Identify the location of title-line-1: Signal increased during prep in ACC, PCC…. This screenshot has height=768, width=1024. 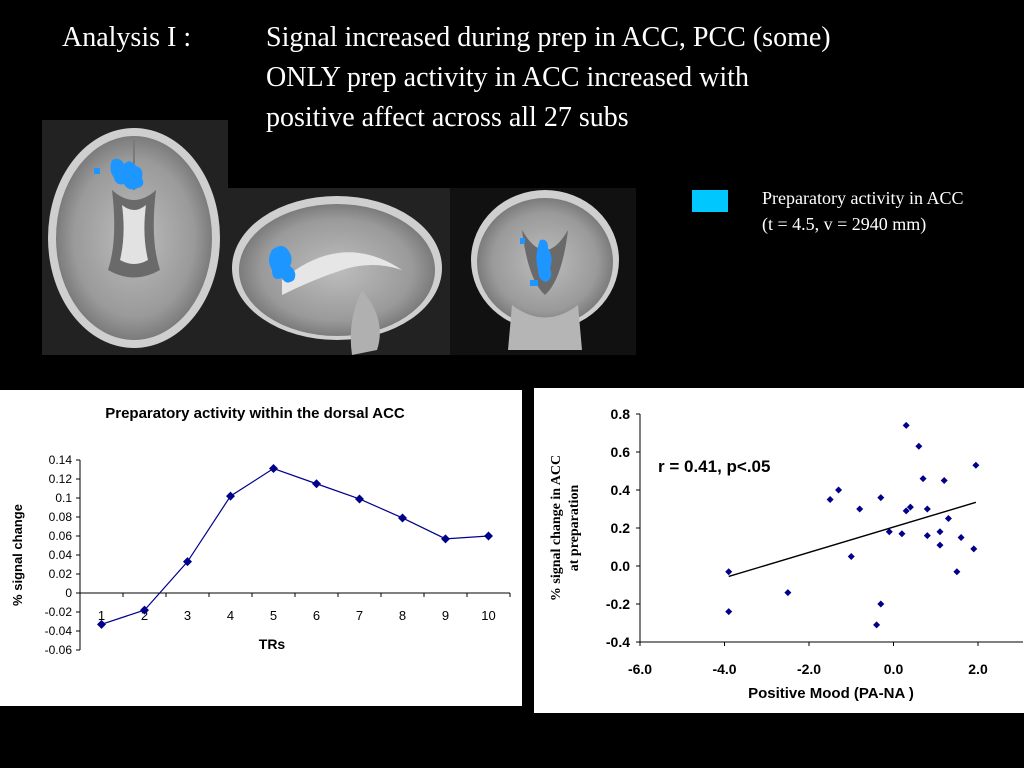
(548, 37).